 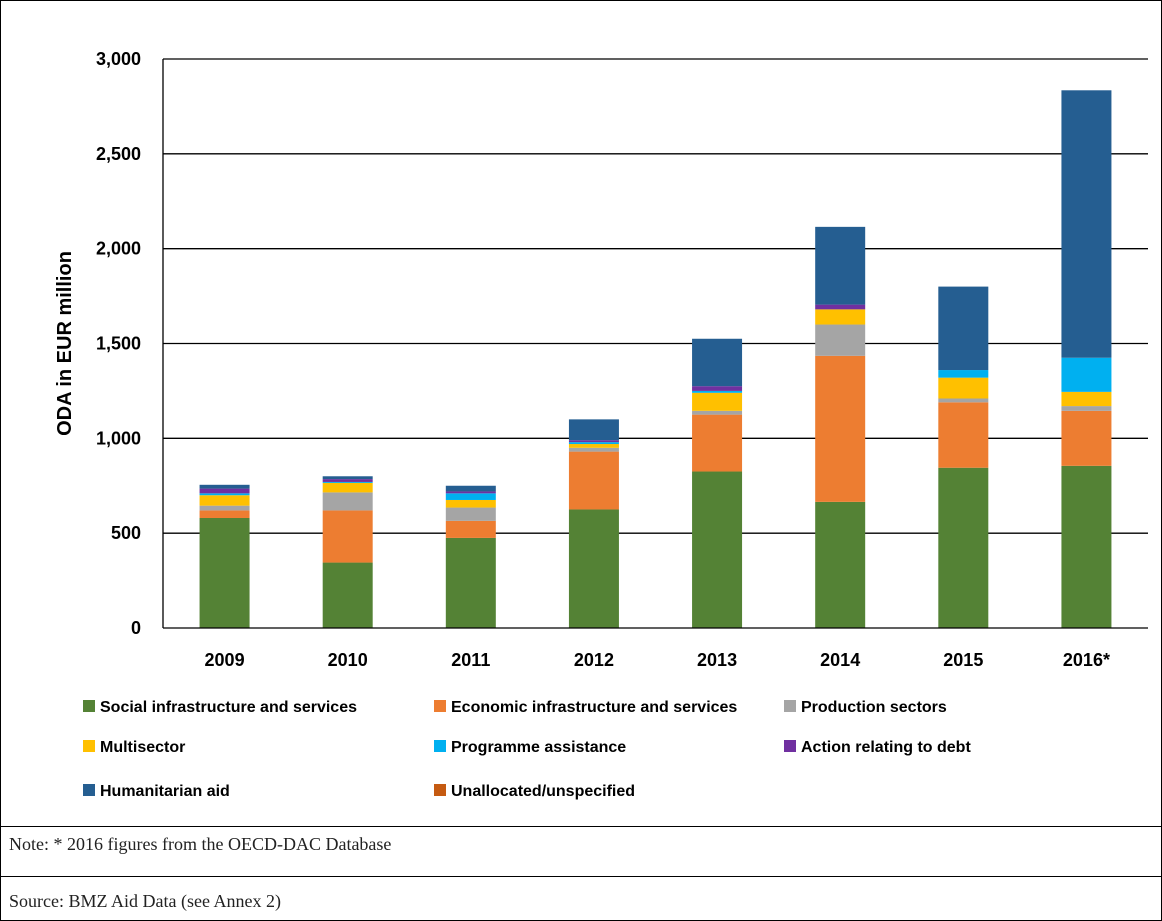 I want to click on y-axis-title: ODA in EUR million, so click(x=65, y=343).